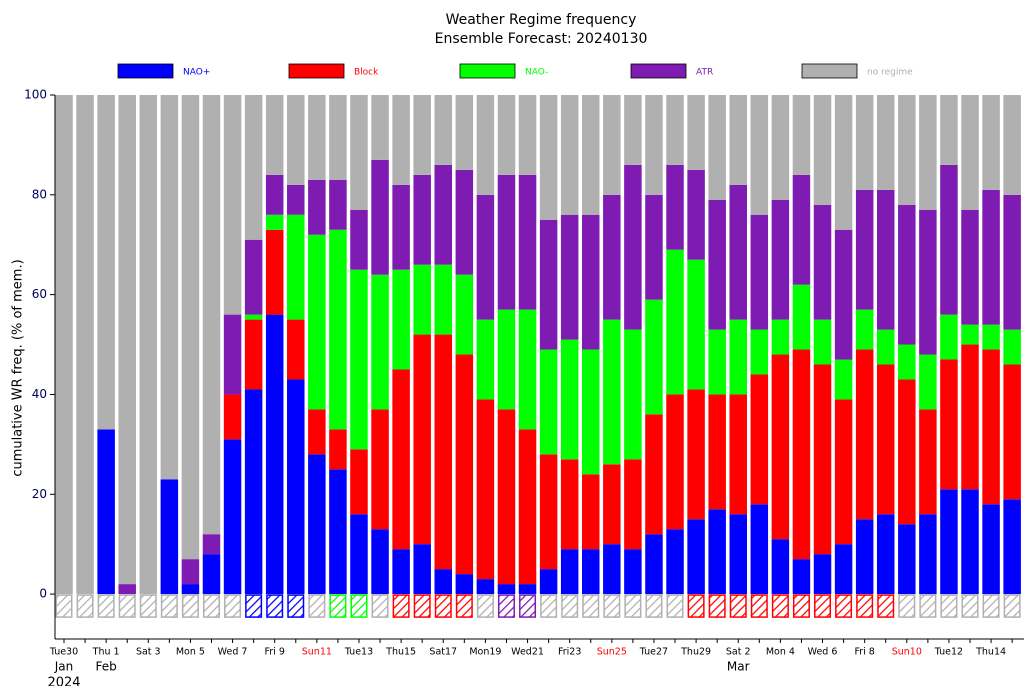  I want to click on x-tick-label: Sat 3, so click(148, 652).